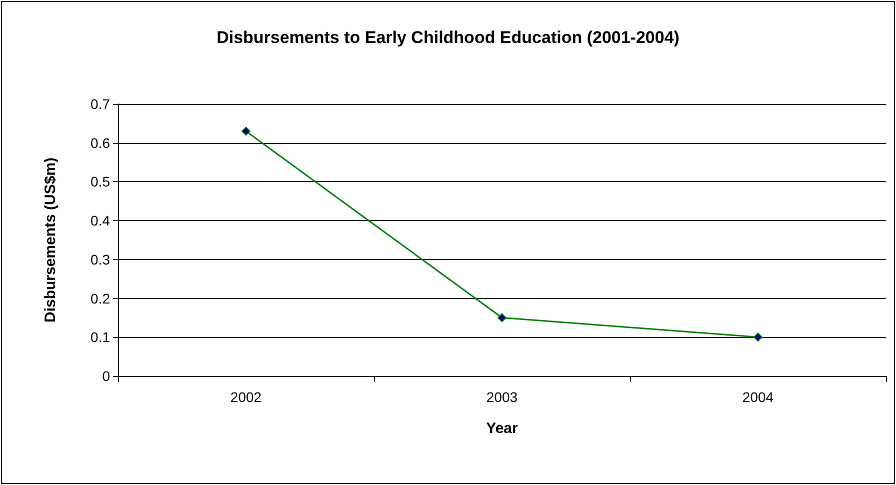 Image resolution: width=896 pixels, height=485 pixels. What do you see at coordinates (502, 428) in the screenshot?
I see `x-axis-title: Year` at bounding box center [502, 428].